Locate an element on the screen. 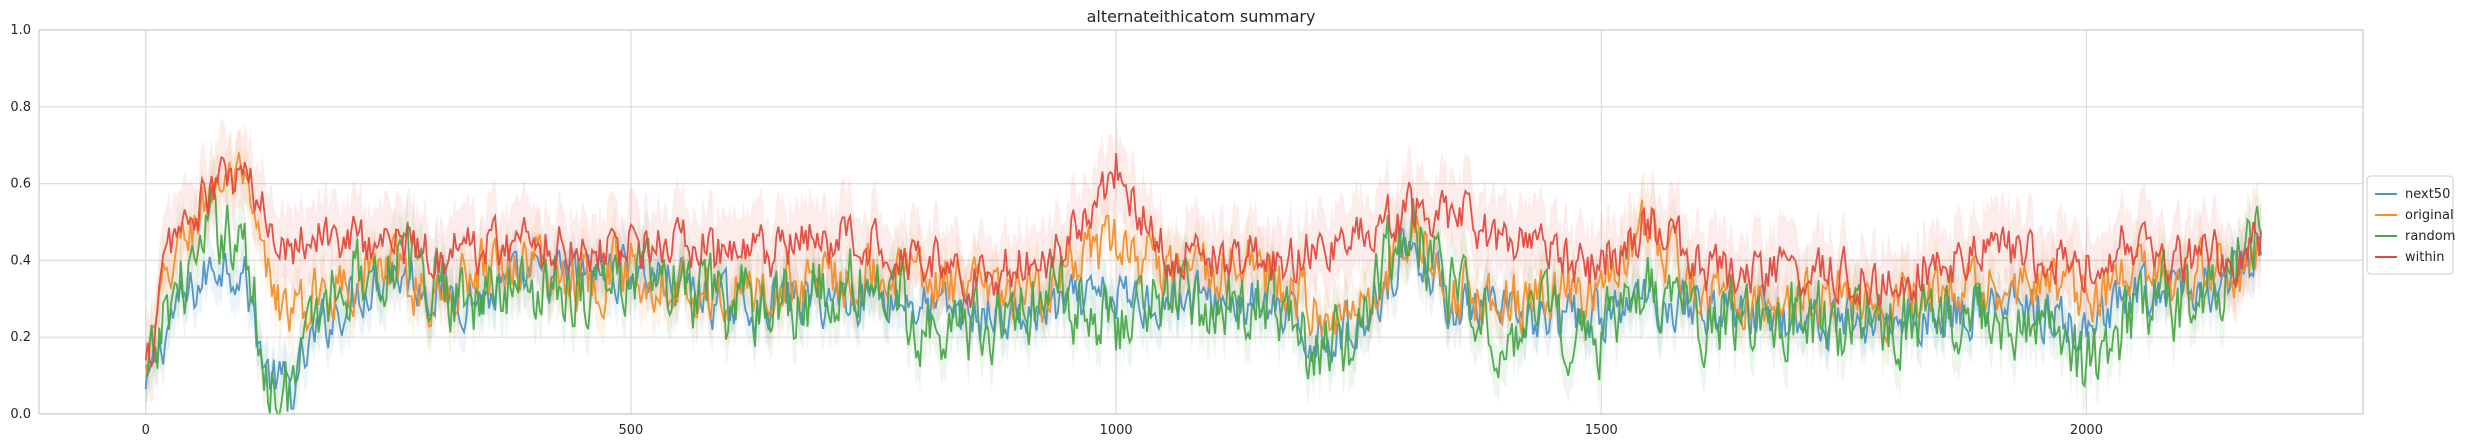  x-tick-label: 1000 is located at coordinates (1116, 430).